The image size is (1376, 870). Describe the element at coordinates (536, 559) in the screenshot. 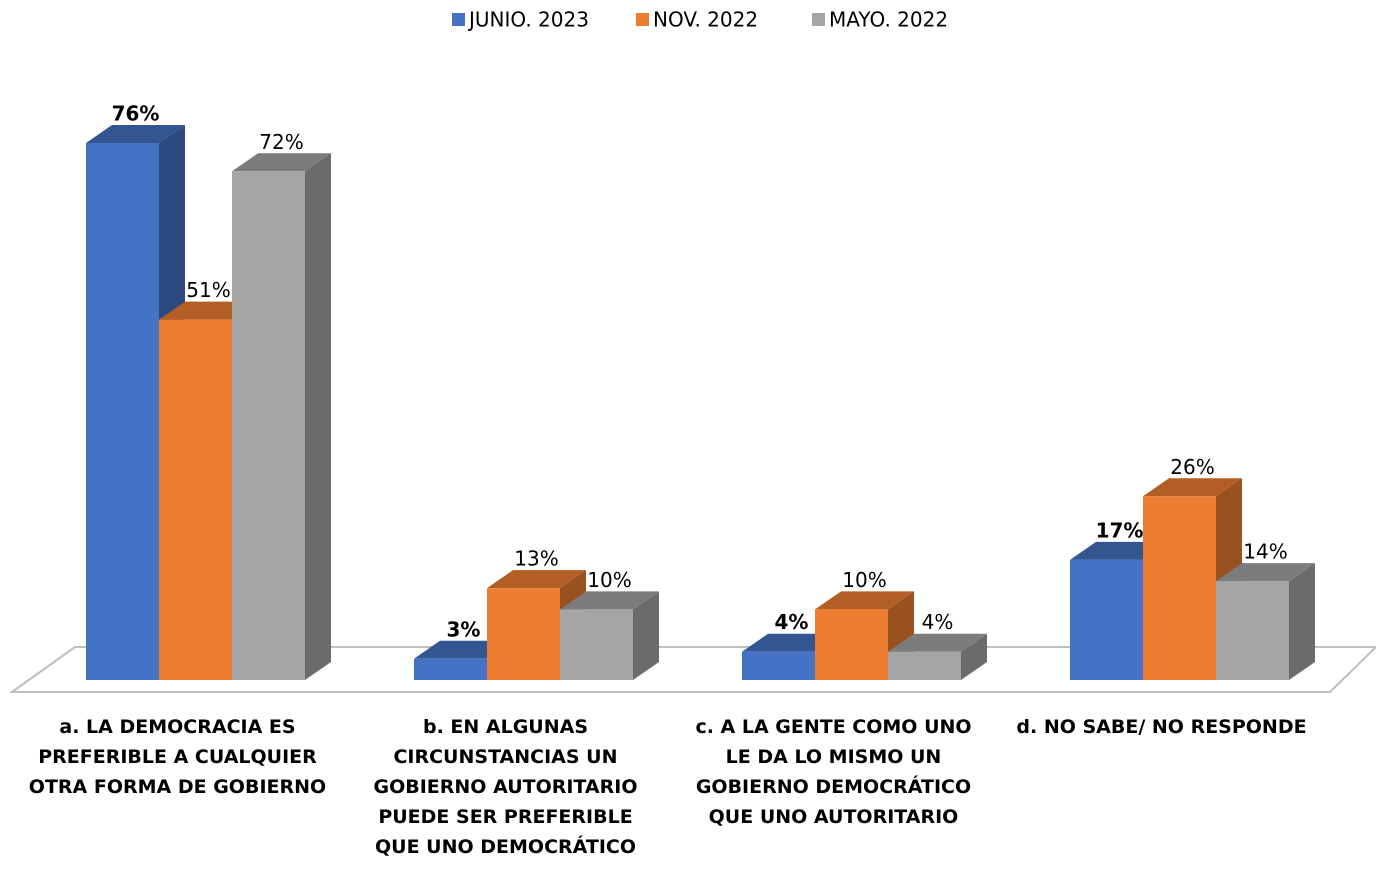

I see `value-label: 13%` at that location.